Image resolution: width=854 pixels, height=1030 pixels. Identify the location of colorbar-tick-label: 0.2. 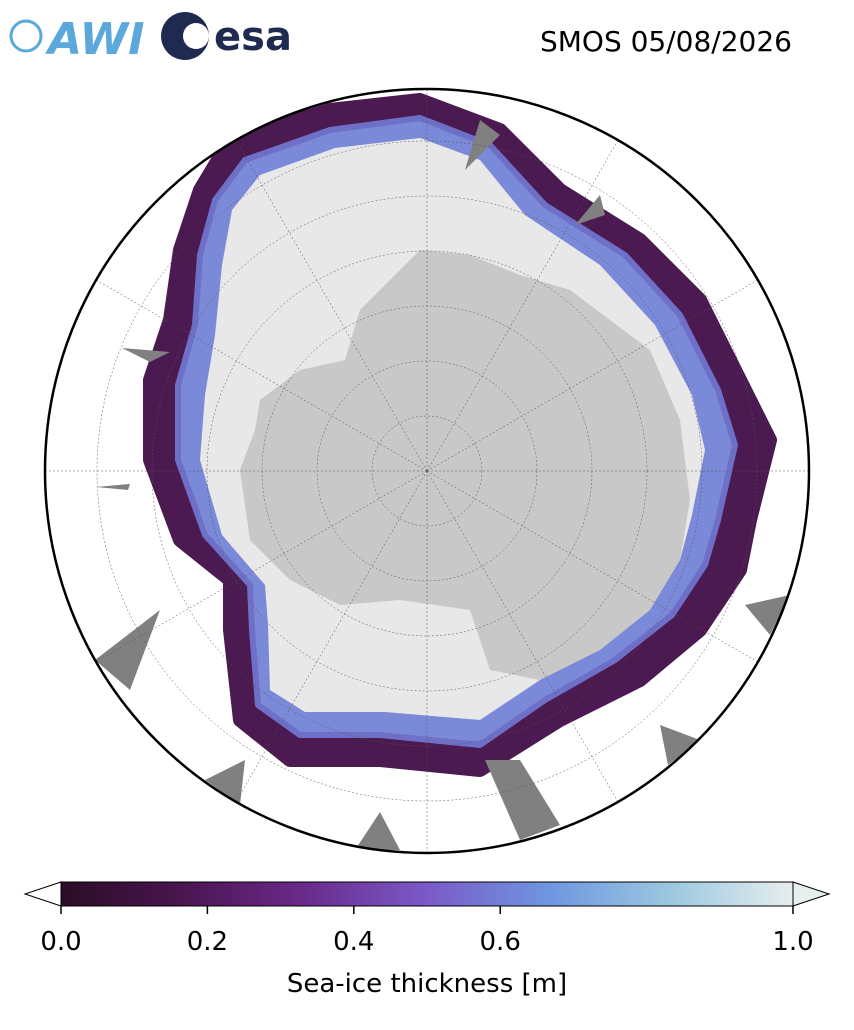
(207, 942).